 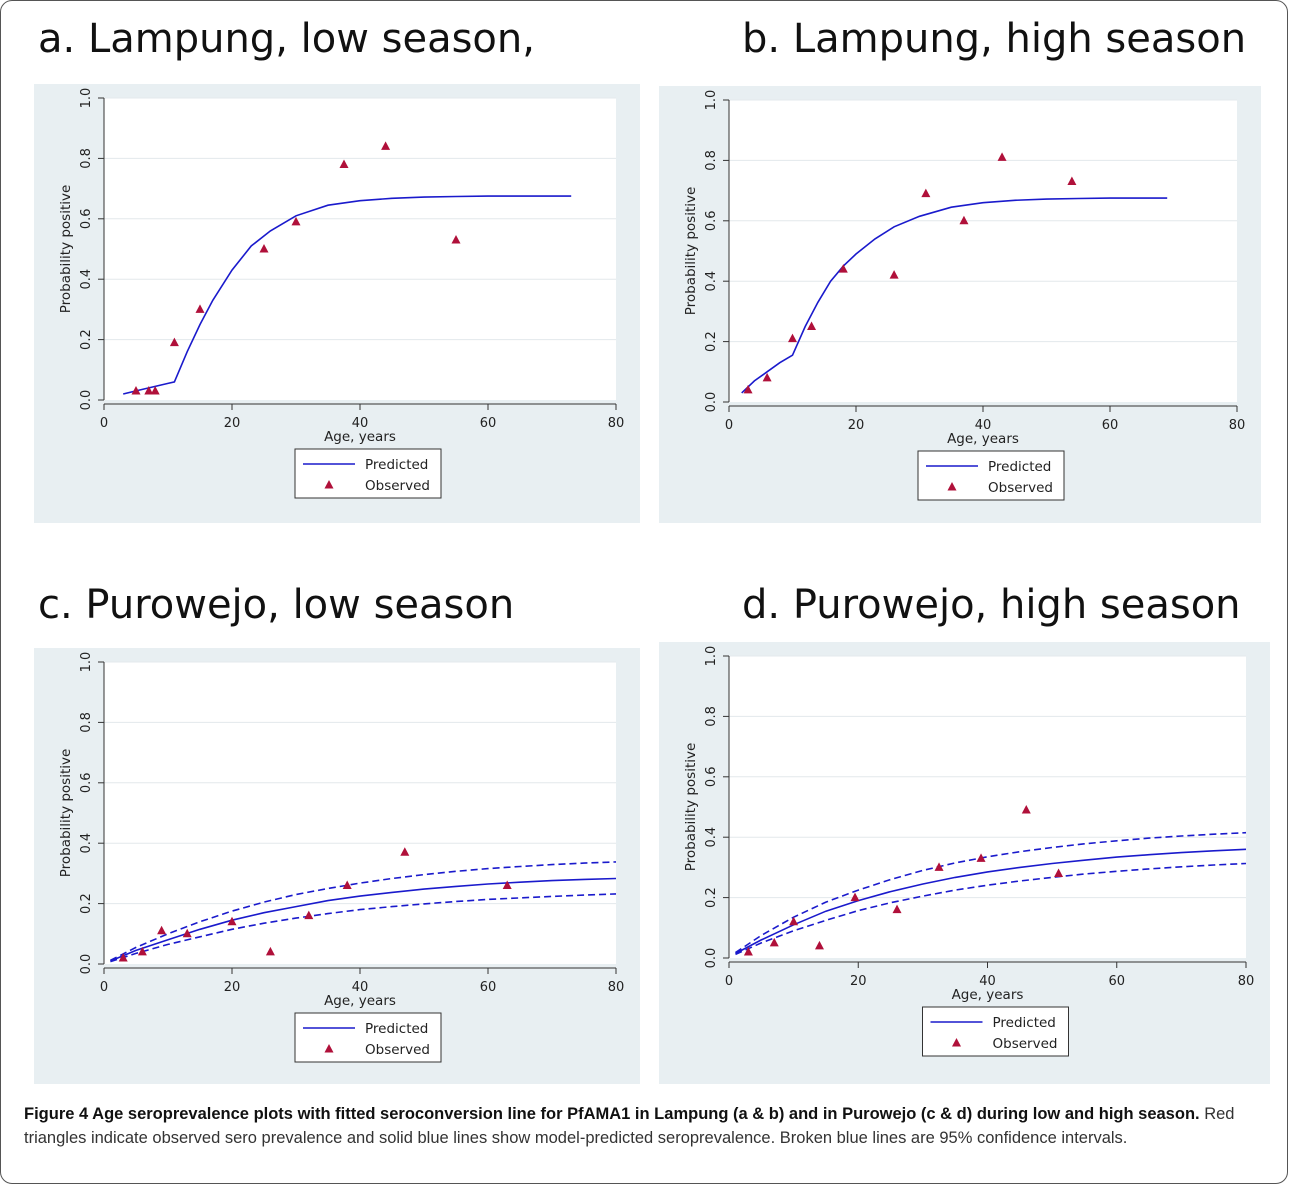 What do you see at coordinates (1025, 1044) in the screenshot?
I see `legend-label-observed: Observed` at bounding box center [1025, 1044].